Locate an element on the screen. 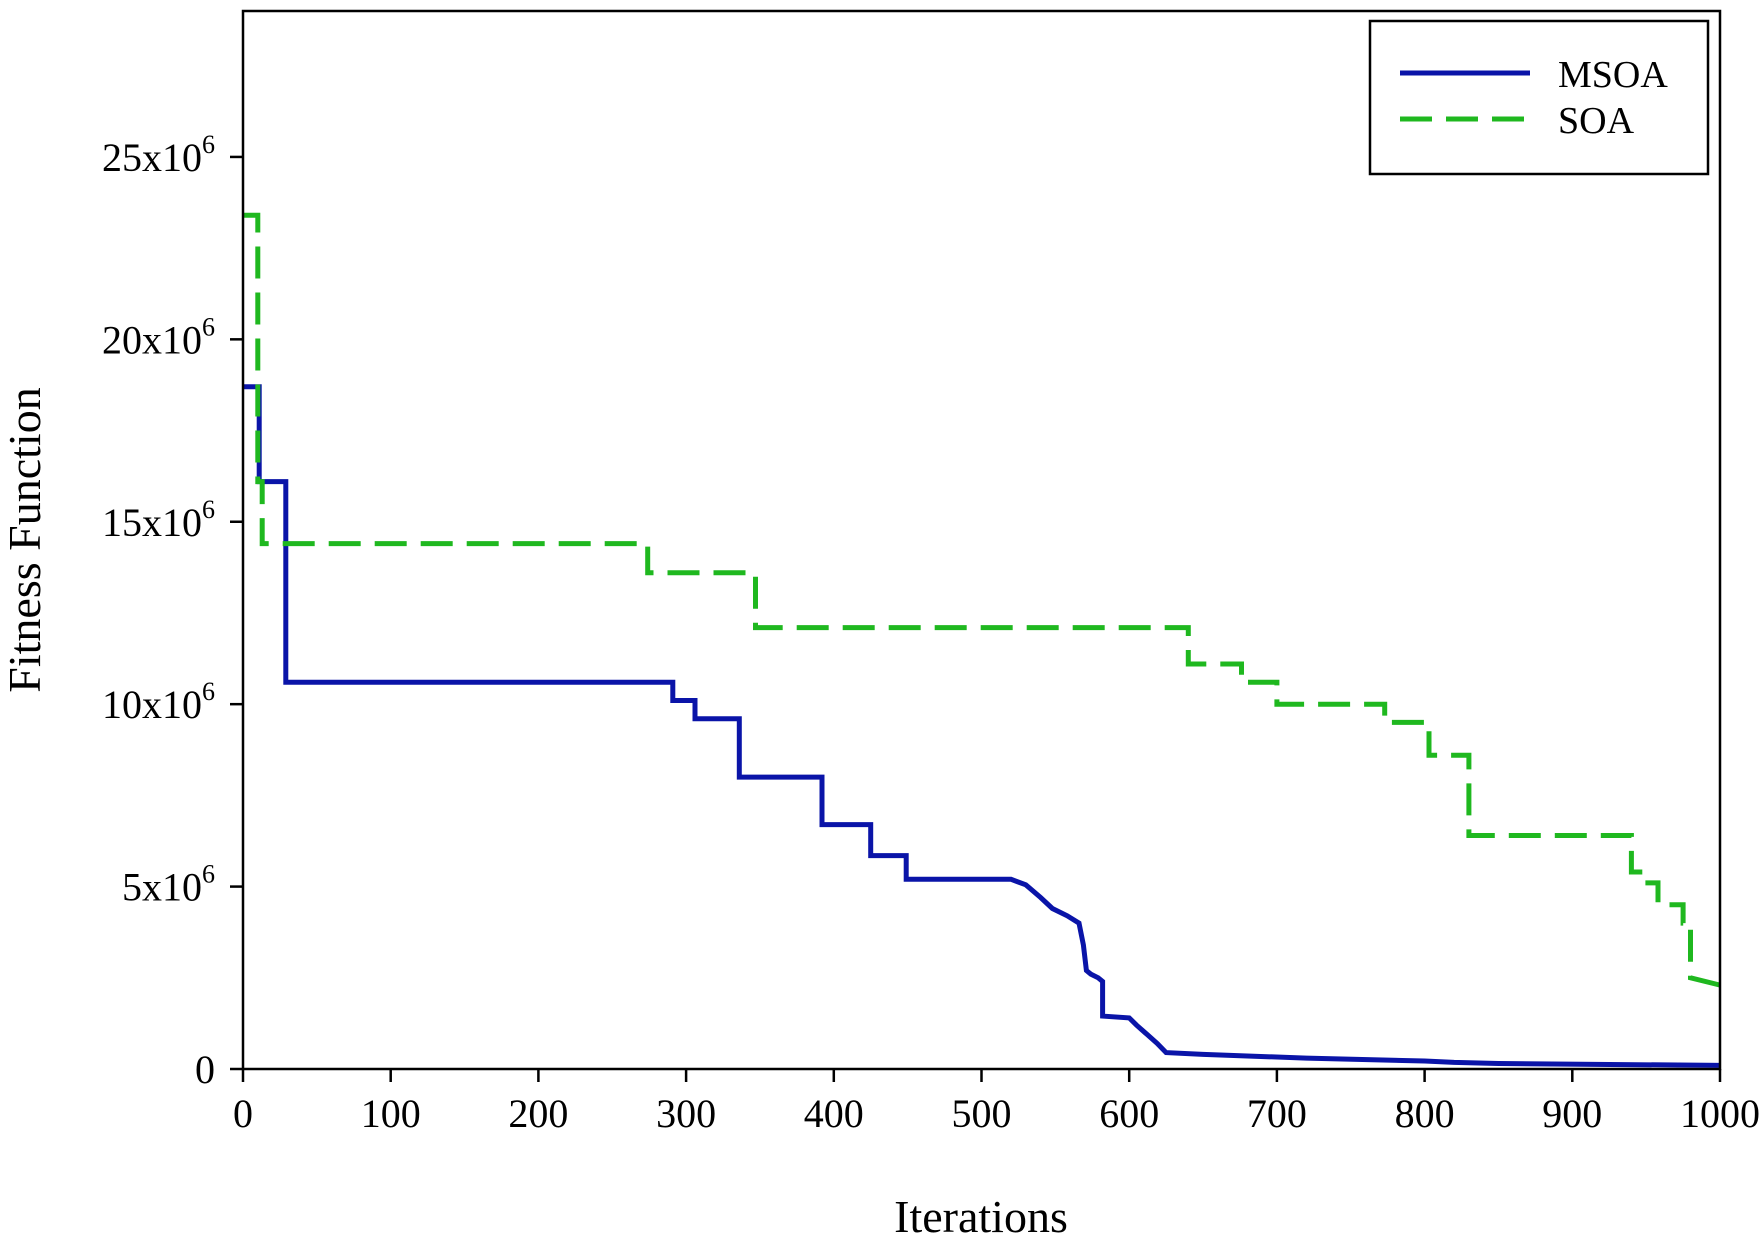 The width and height of the screenshot is (1761, 1240). x-tick-label: 300 is located at coordinates (686, 1113).